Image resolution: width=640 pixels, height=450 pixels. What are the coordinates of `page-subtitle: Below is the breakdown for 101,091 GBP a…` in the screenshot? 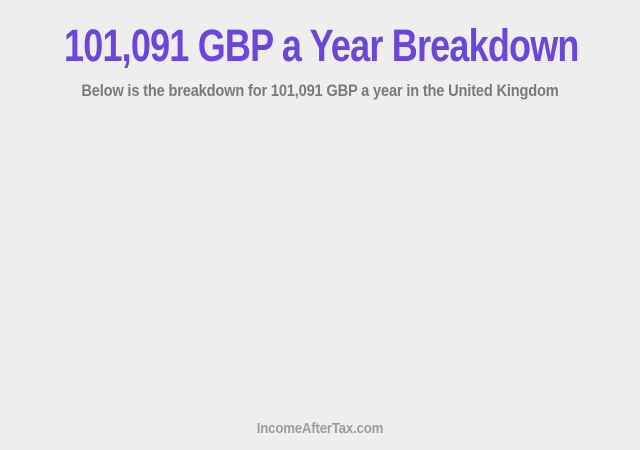 It's located at (320, 90).